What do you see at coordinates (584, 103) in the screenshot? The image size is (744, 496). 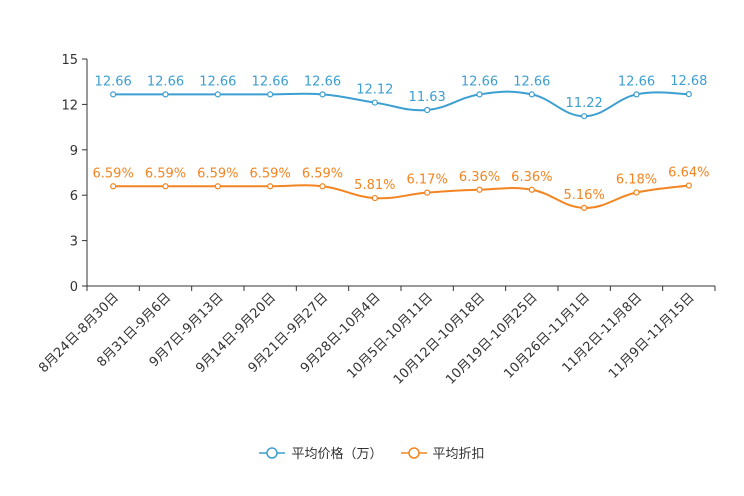 I see `data-label-0: 11.22` at bounding box center [584, 103].